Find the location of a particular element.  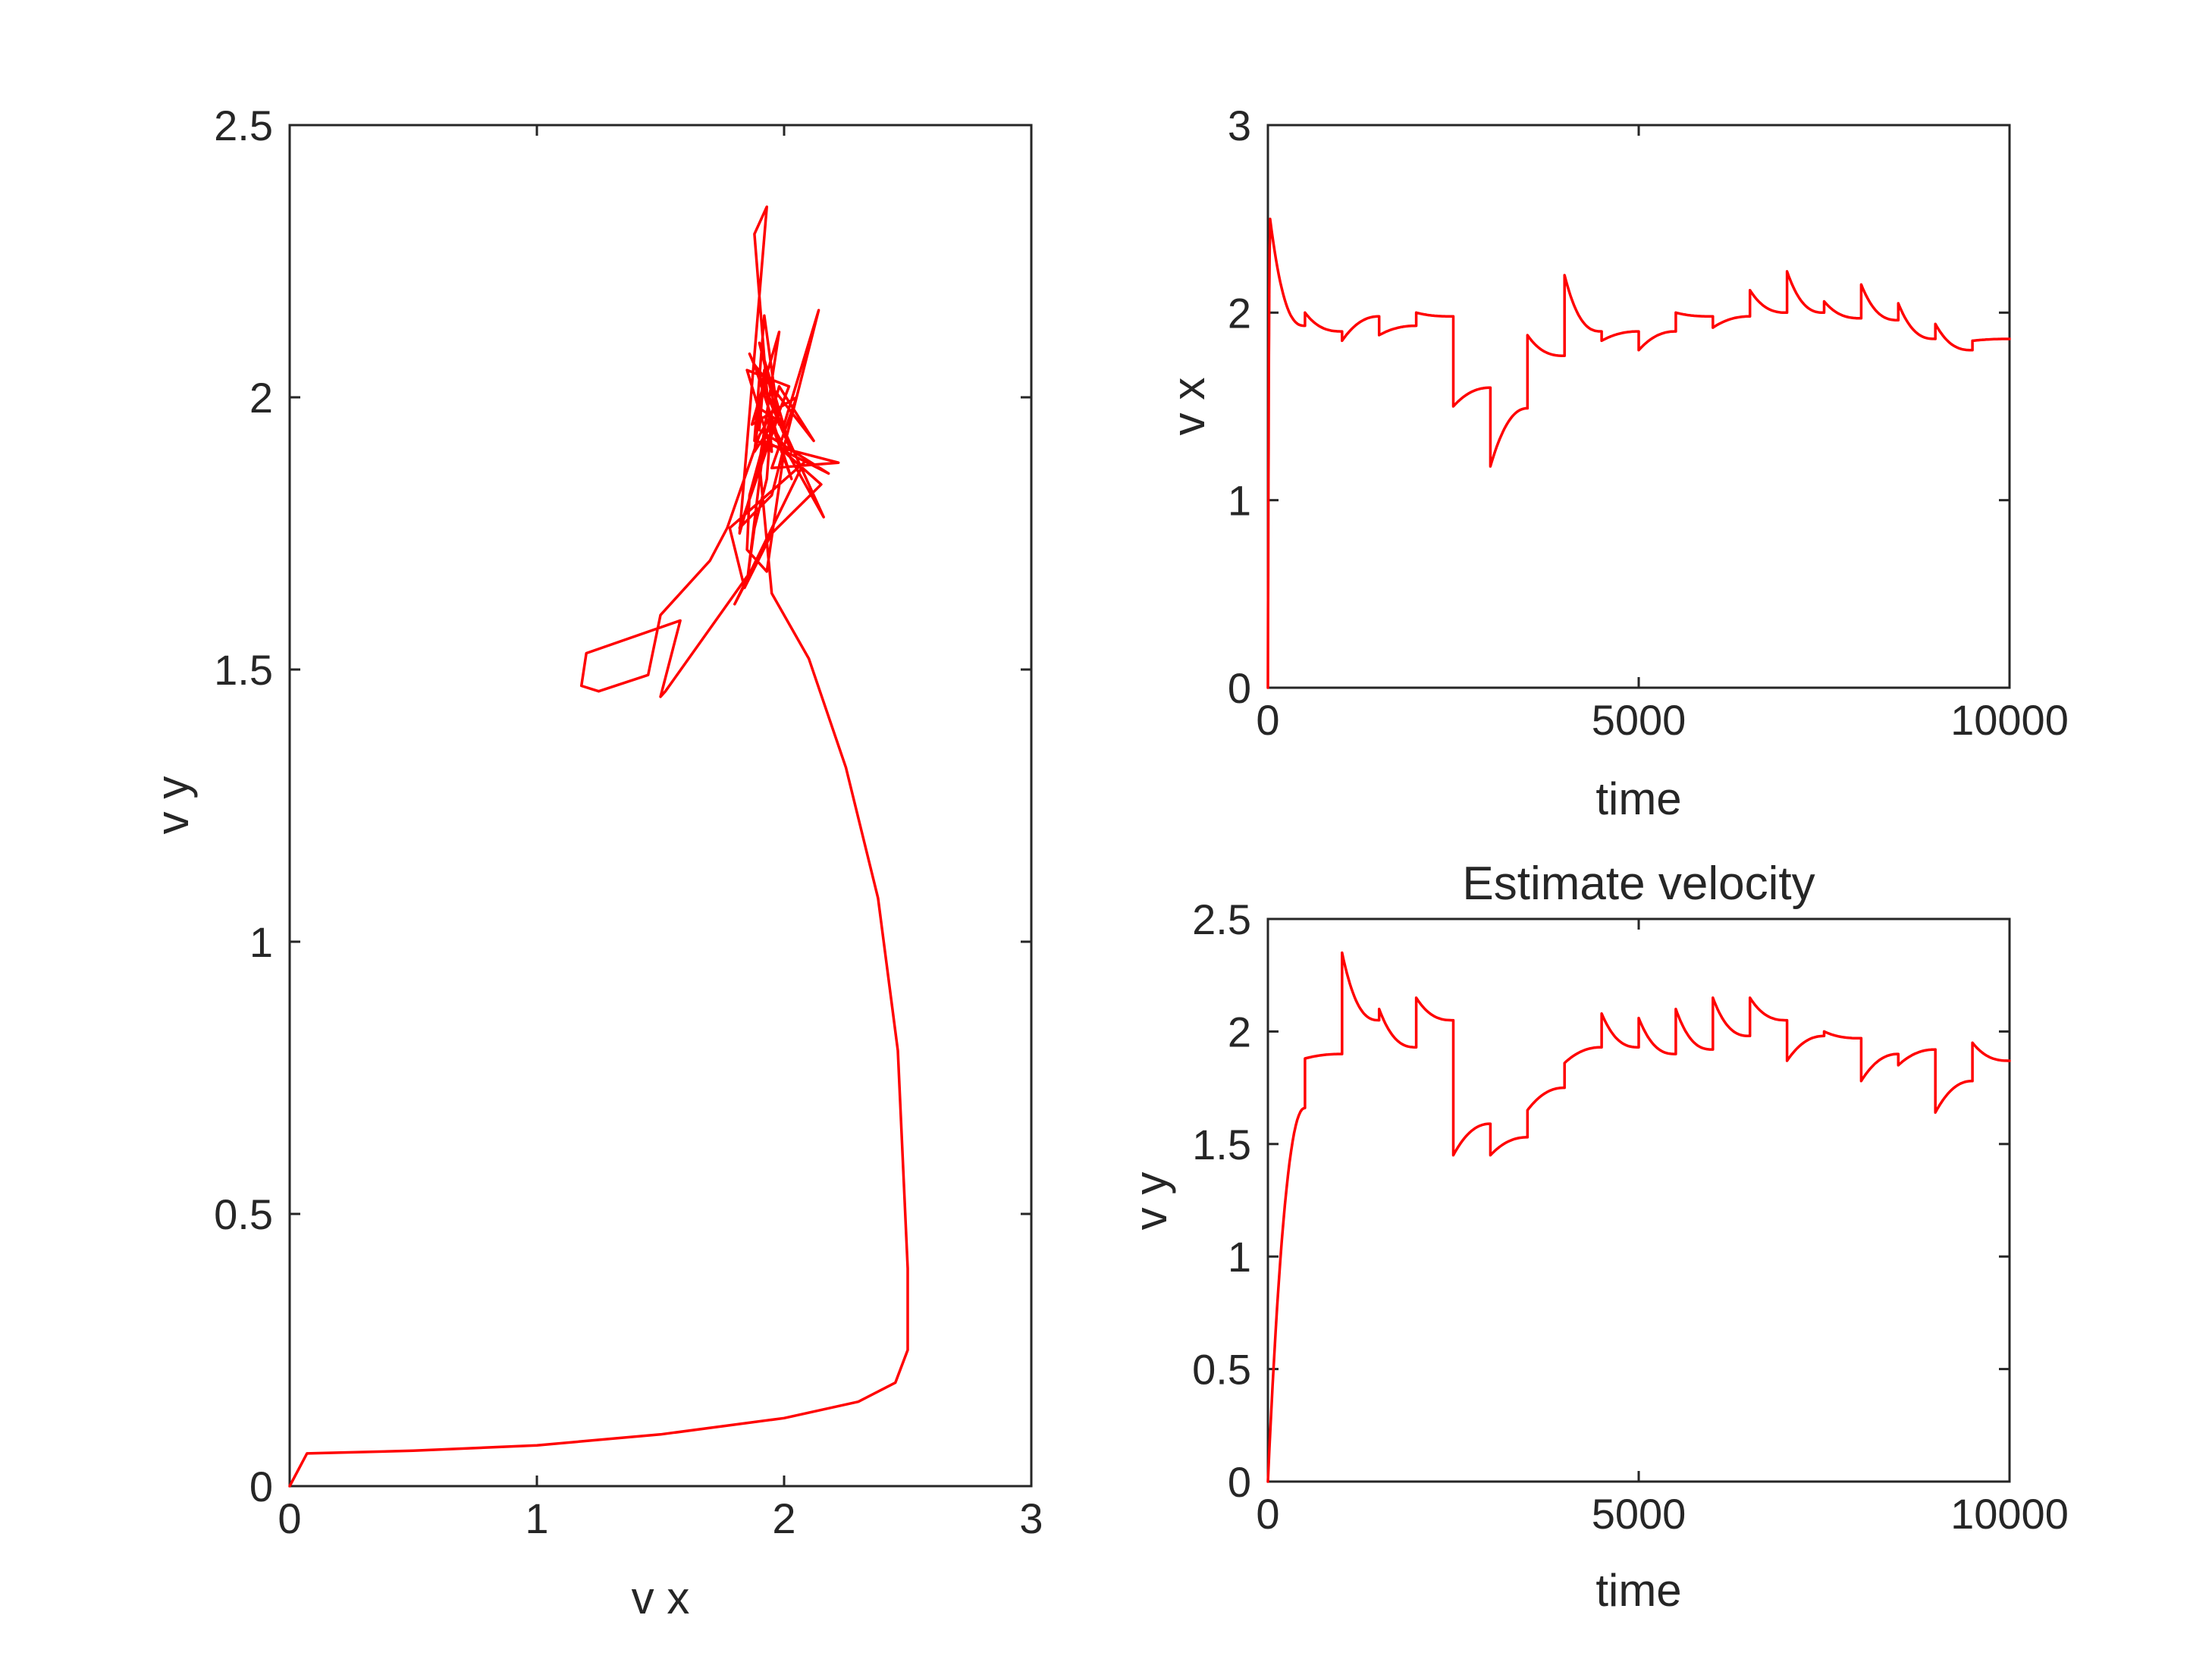

vy-plot-x-axis-label: time is located at coordinates (1638, 1590).